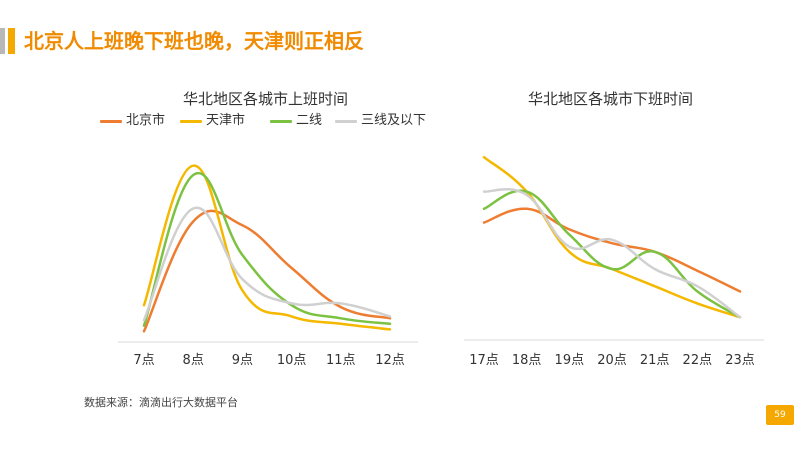  What do you see at coordinates (570, 360) in the screenshot?
I see `right-chart-x-tick-label: 19点` at bounding box center [570, 360].